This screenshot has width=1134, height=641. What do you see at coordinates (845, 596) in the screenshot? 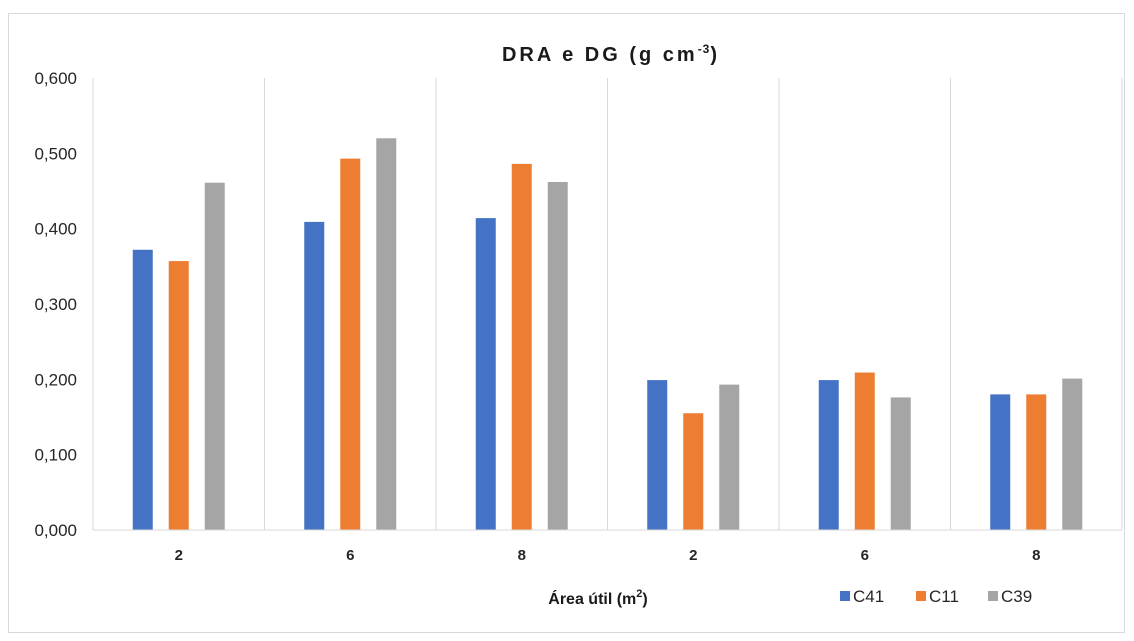
I see `legend-swatch-c41` at bounding box center [845, 596].